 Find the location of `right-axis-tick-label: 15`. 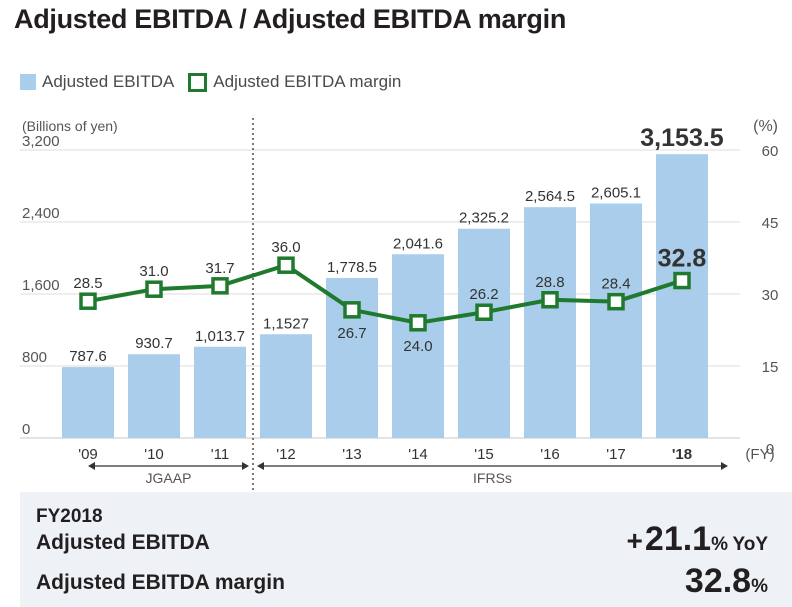

right-axis-tick-label: 15 is located at coordinates (770, 367).